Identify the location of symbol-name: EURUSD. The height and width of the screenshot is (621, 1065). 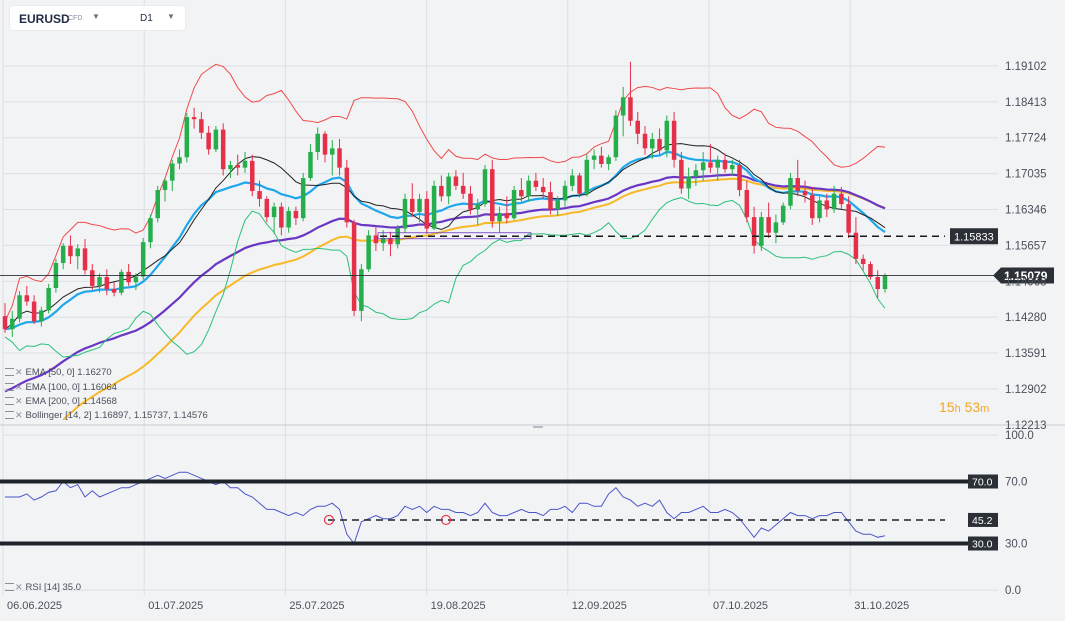
(44, 19).